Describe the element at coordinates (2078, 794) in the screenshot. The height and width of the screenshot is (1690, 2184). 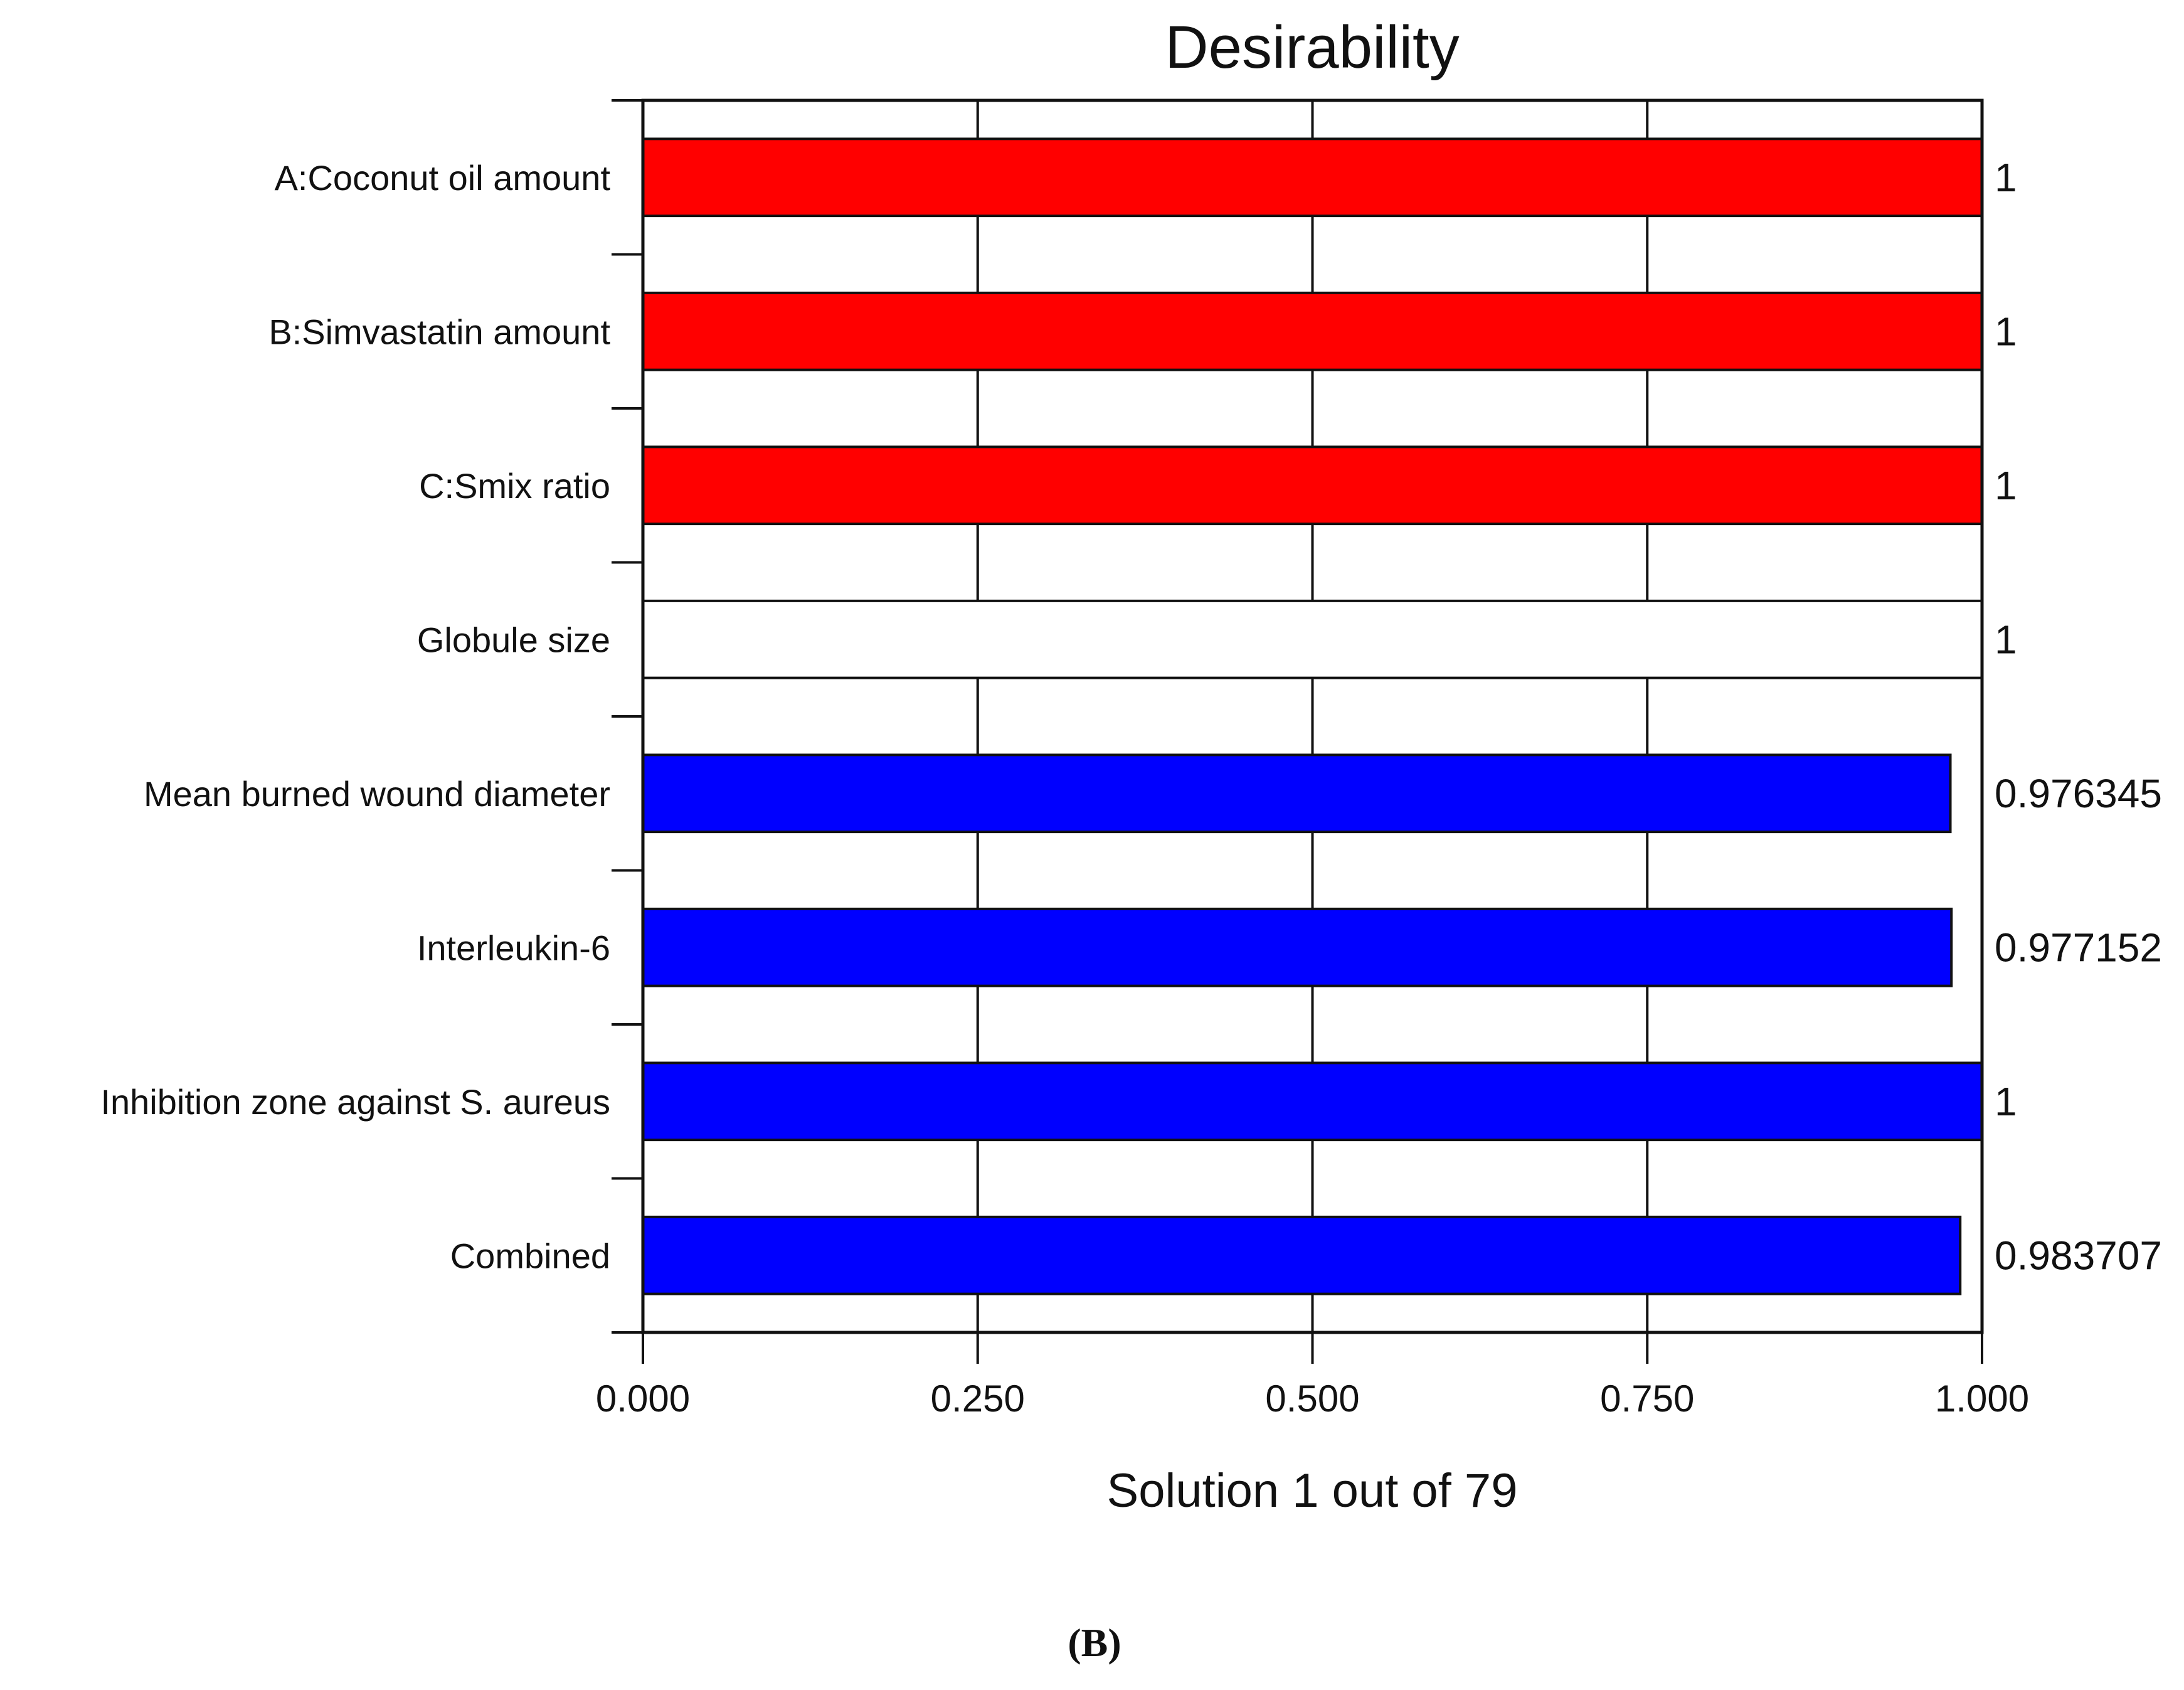
I see `value-label: 0.976345` at that location.